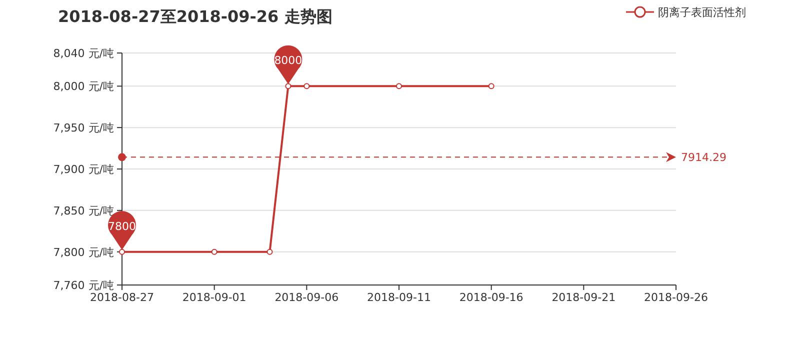  I want to click on annotation: 8000, so click(288, 61).